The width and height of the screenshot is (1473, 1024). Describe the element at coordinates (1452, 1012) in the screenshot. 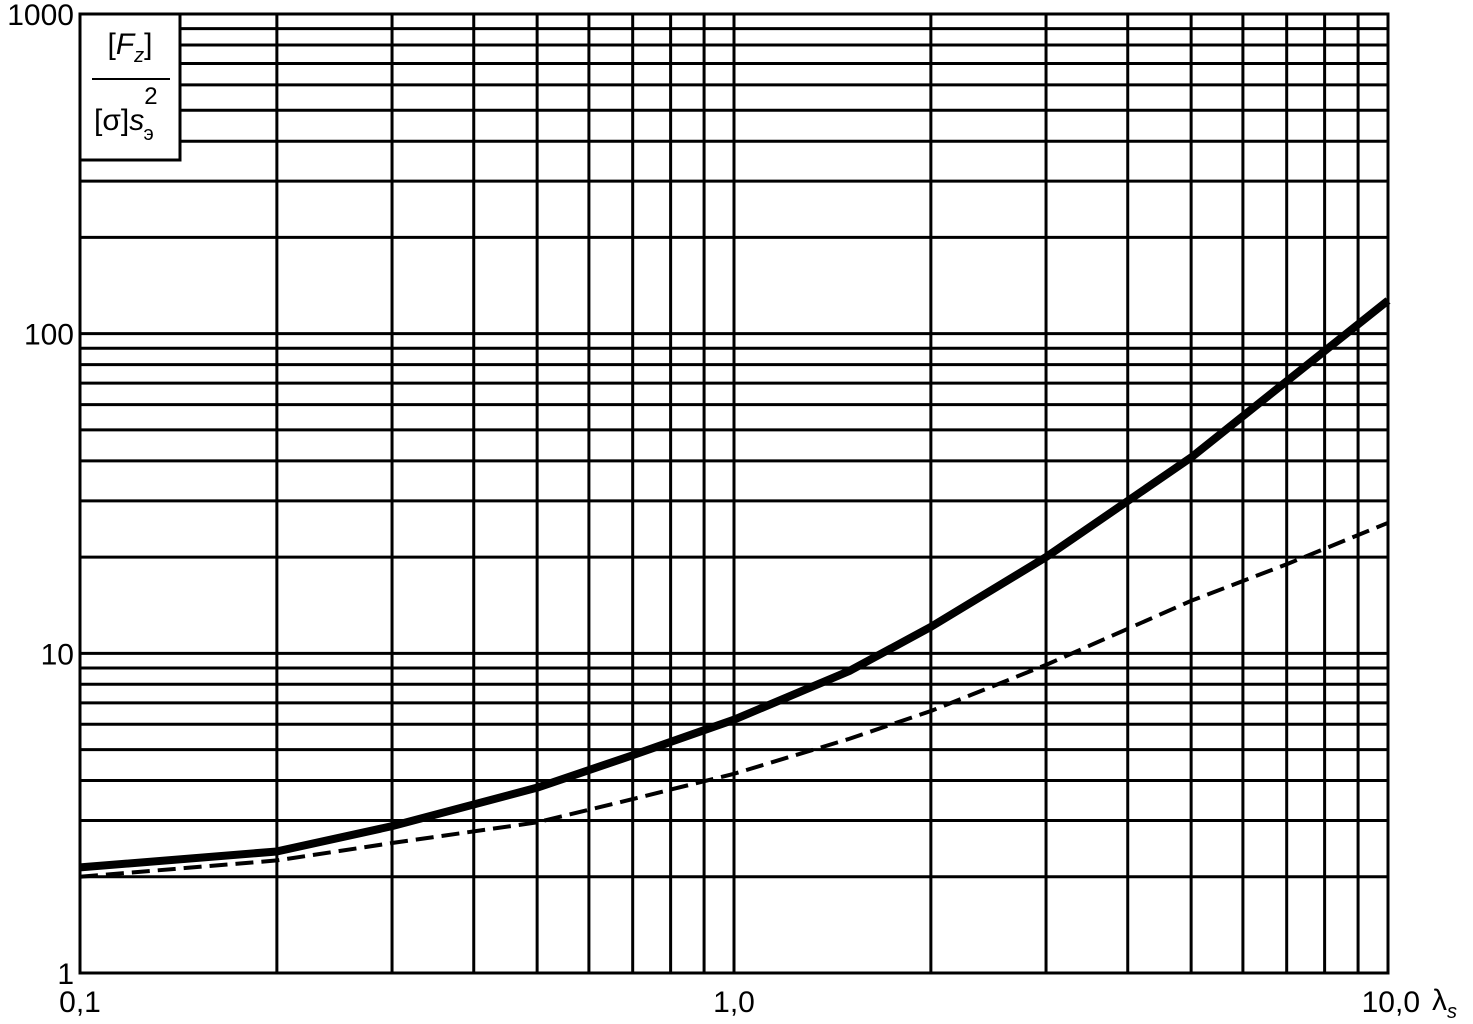

I see `x-label-part: s` at that location.